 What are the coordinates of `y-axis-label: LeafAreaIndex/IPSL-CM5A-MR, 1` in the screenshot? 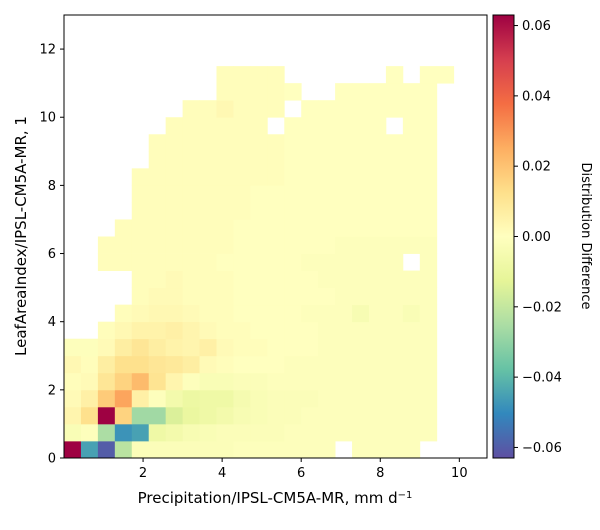 It's located at (21, 236).